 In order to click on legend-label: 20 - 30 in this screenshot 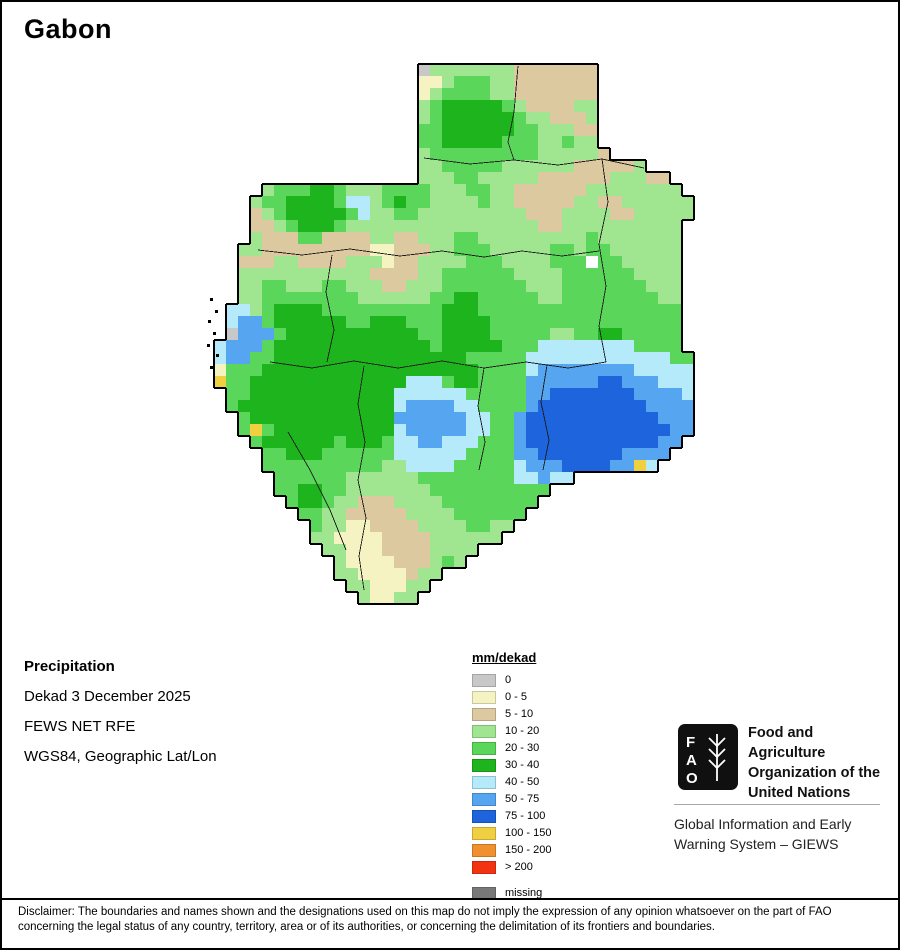, I will do `click(522, 748)`.